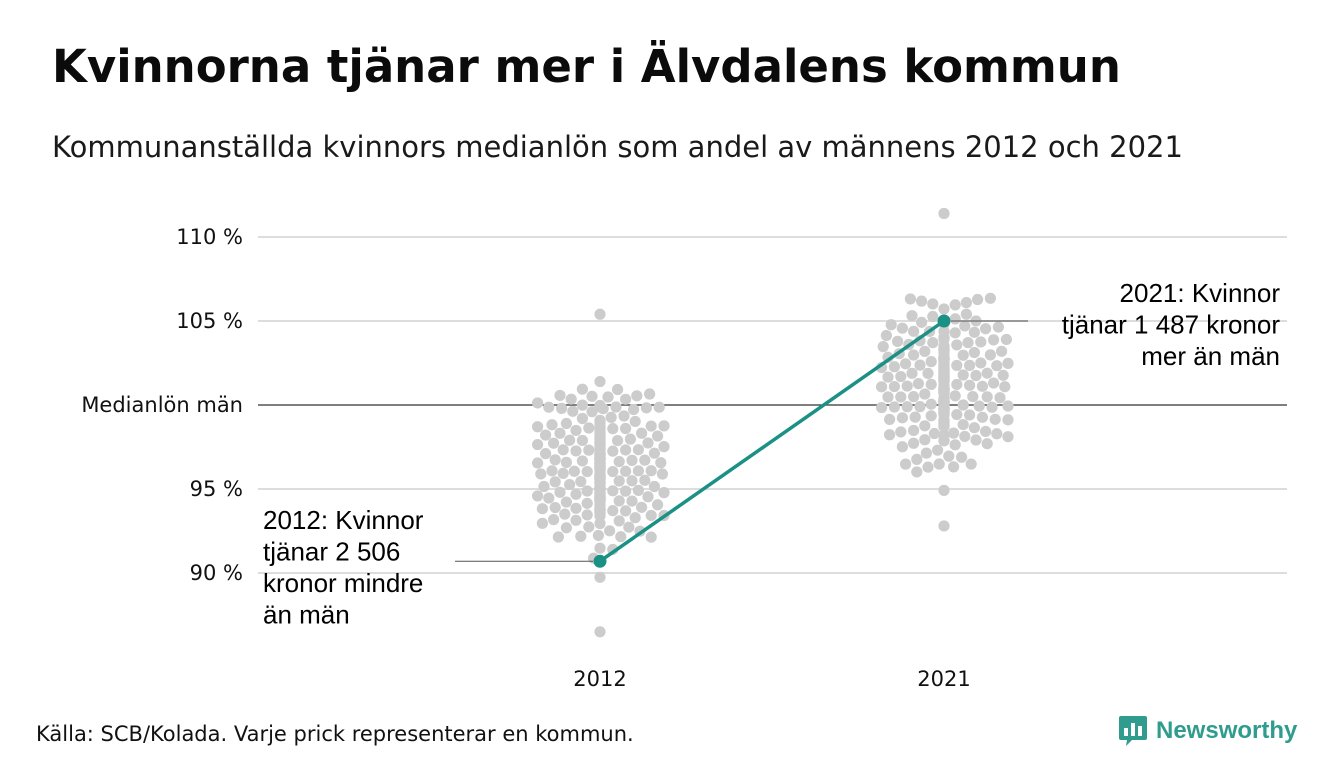 Image resolution: width=1340 pixels, height=780 pixels. I want to click on annotation-2021-line: mer än män, so click(1210, 356).